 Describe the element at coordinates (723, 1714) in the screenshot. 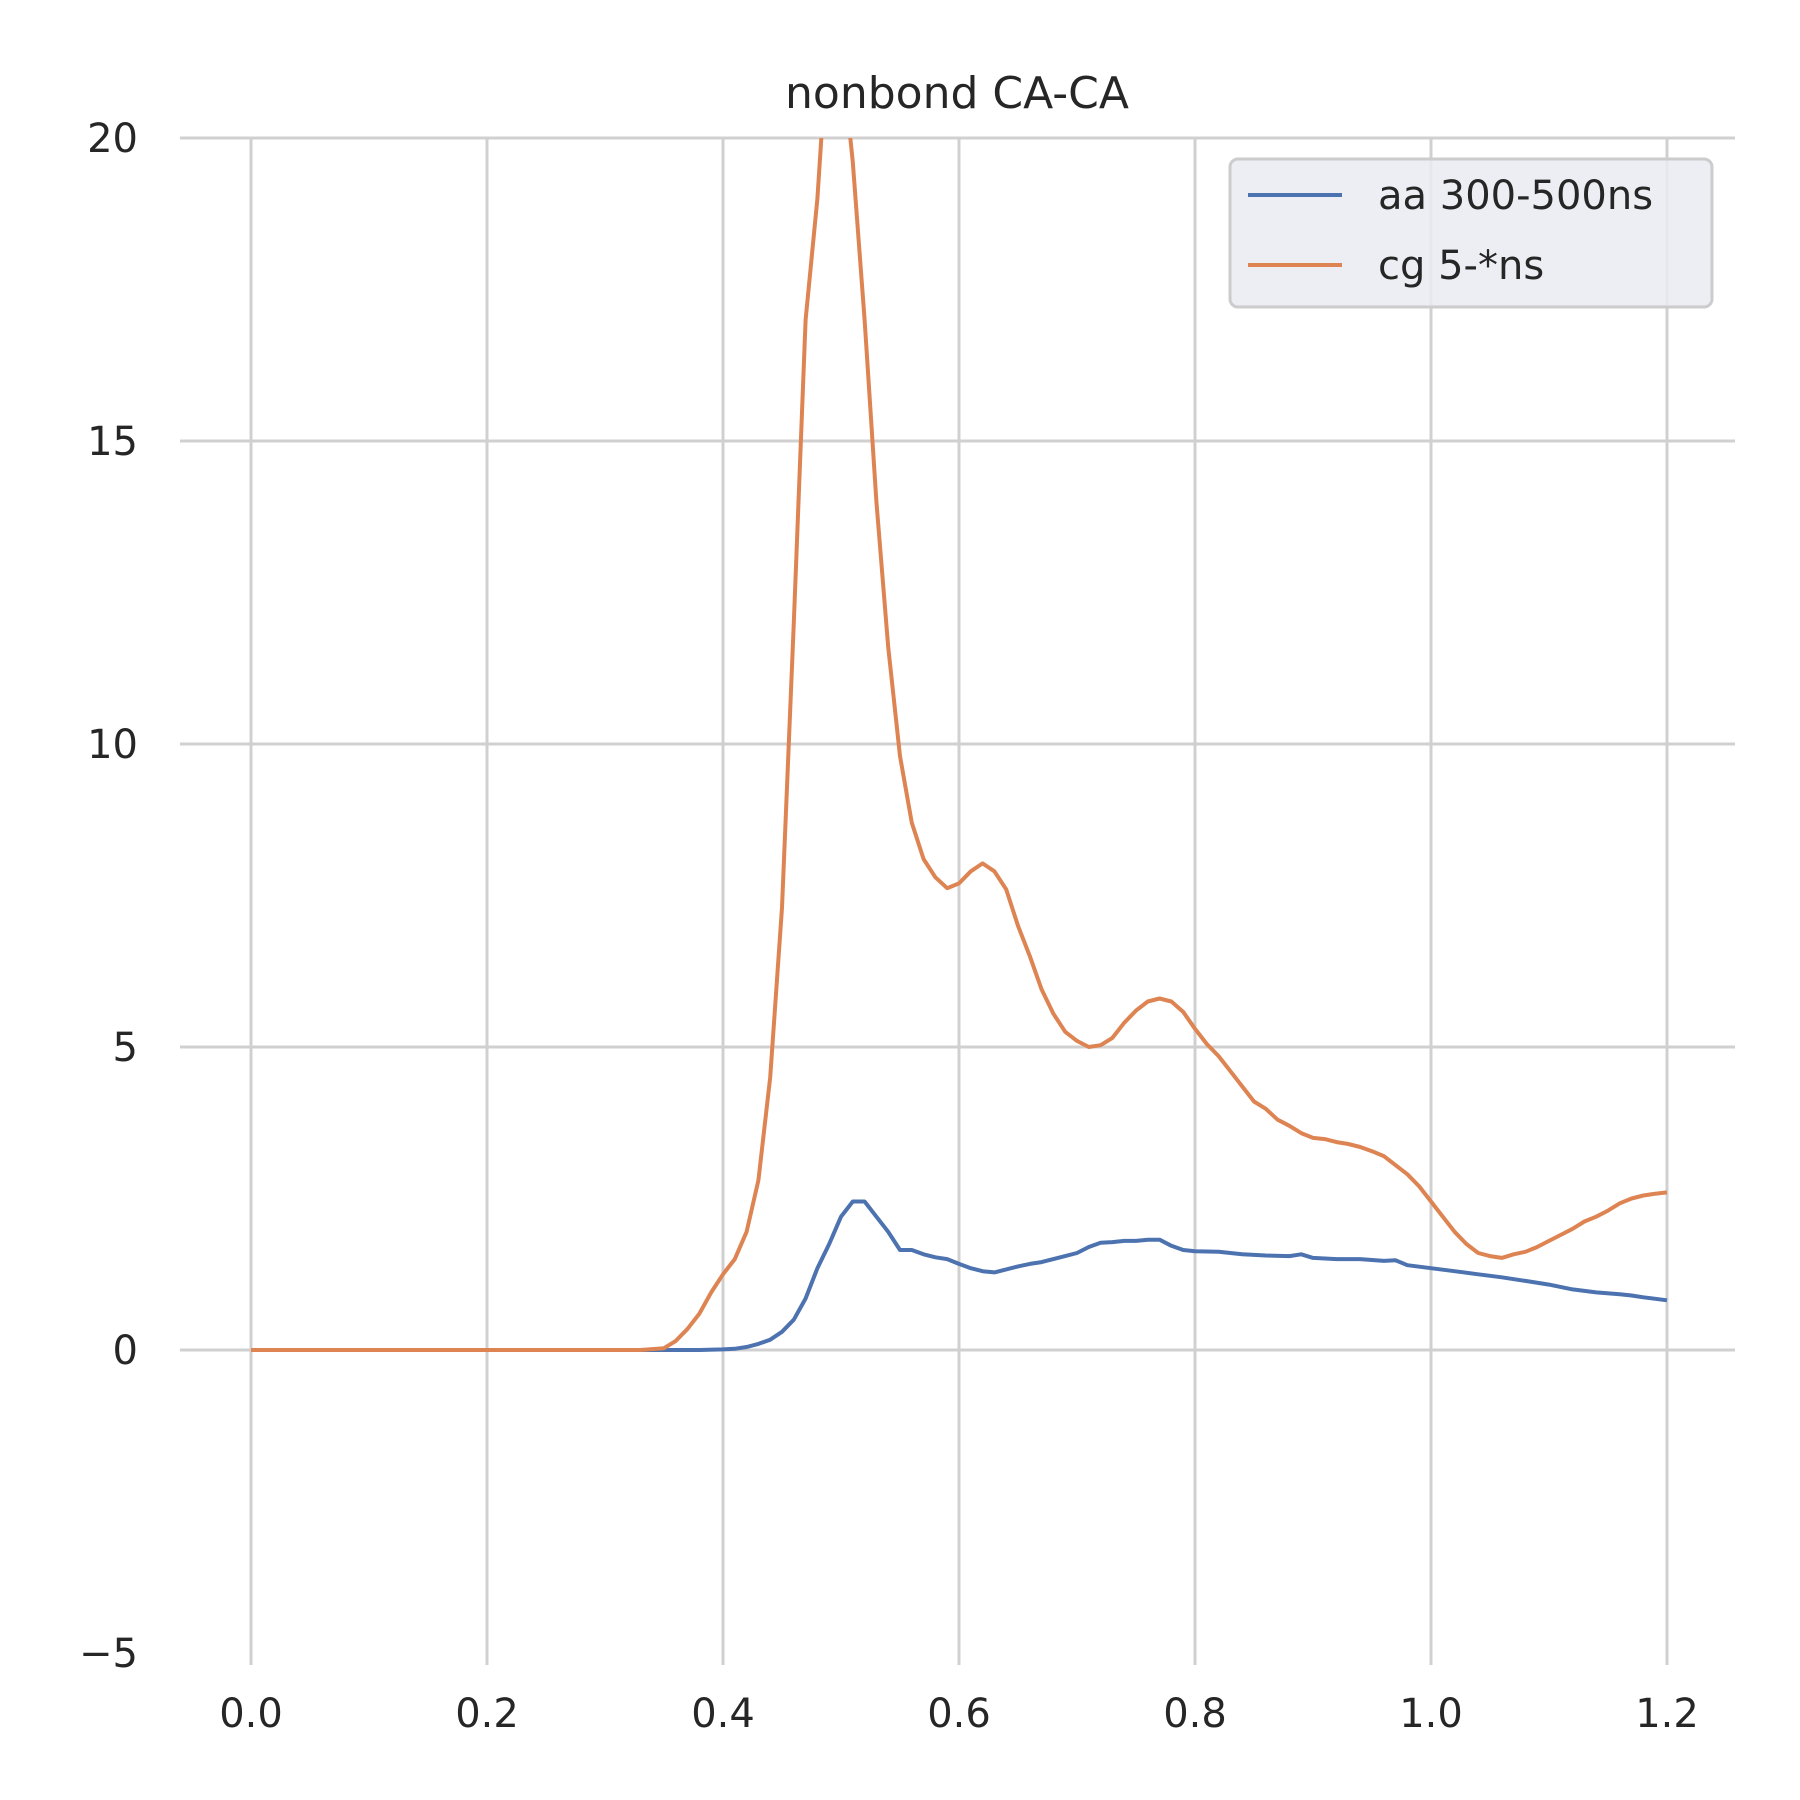

I see `x-tick-label: 0.4` at that location.